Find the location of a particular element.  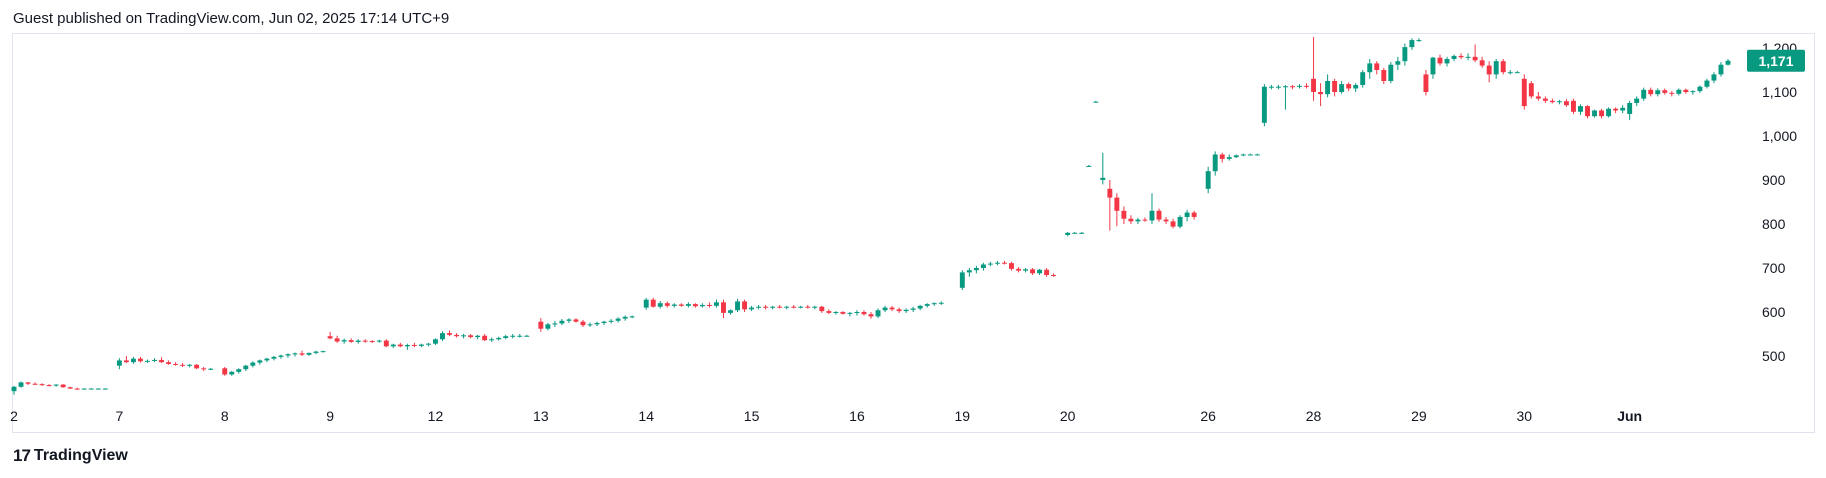

tradingview-logo: 17 TradingView is located at coordinates (70, 456).